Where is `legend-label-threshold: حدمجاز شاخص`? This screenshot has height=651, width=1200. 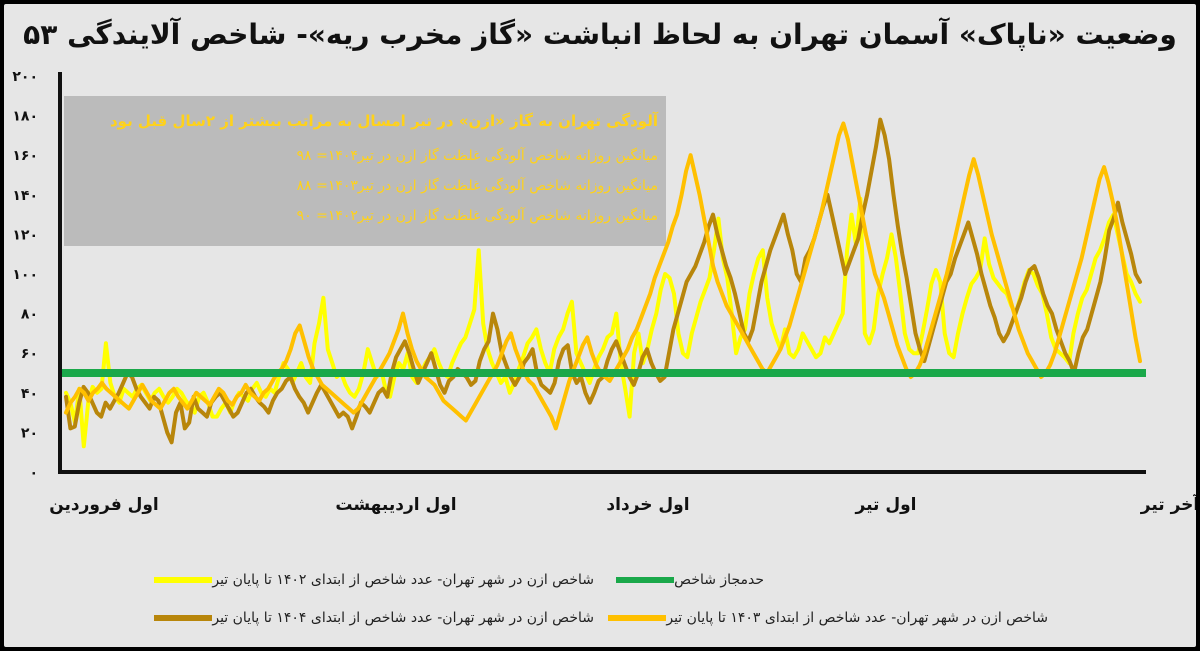 legend-label-threshold: حدمجاز شاخص is located at coordinates (719, 580).